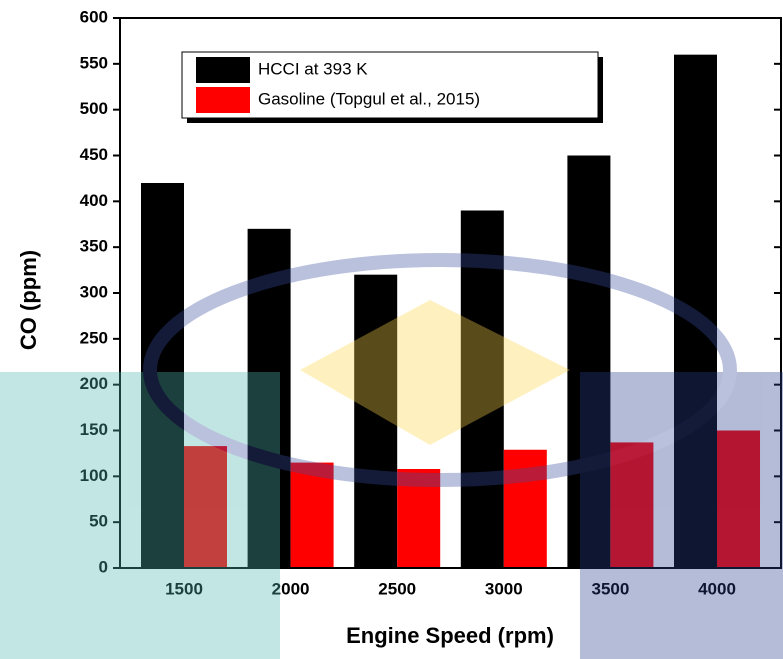  Describe the element at coordinates (94, 200) in the screenshot. I see `y-tick-label: 400` at that location.